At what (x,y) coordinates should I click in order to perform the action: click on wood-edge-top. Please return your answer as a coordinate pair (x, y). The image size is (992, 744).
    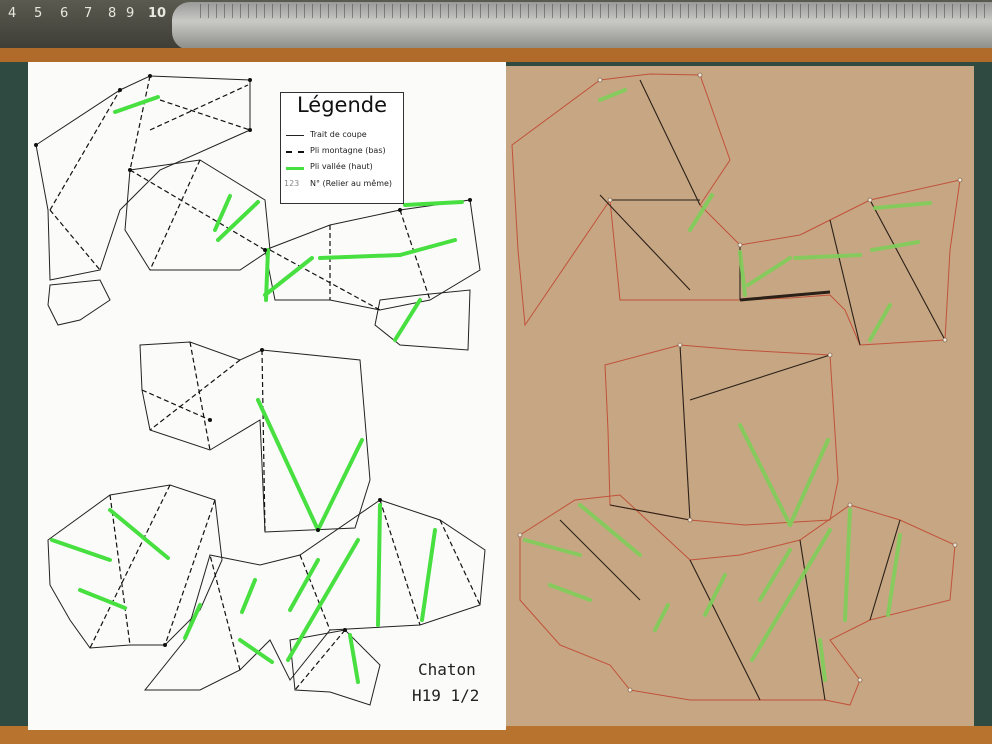
    Looking at the image, I should click on (496, 55).